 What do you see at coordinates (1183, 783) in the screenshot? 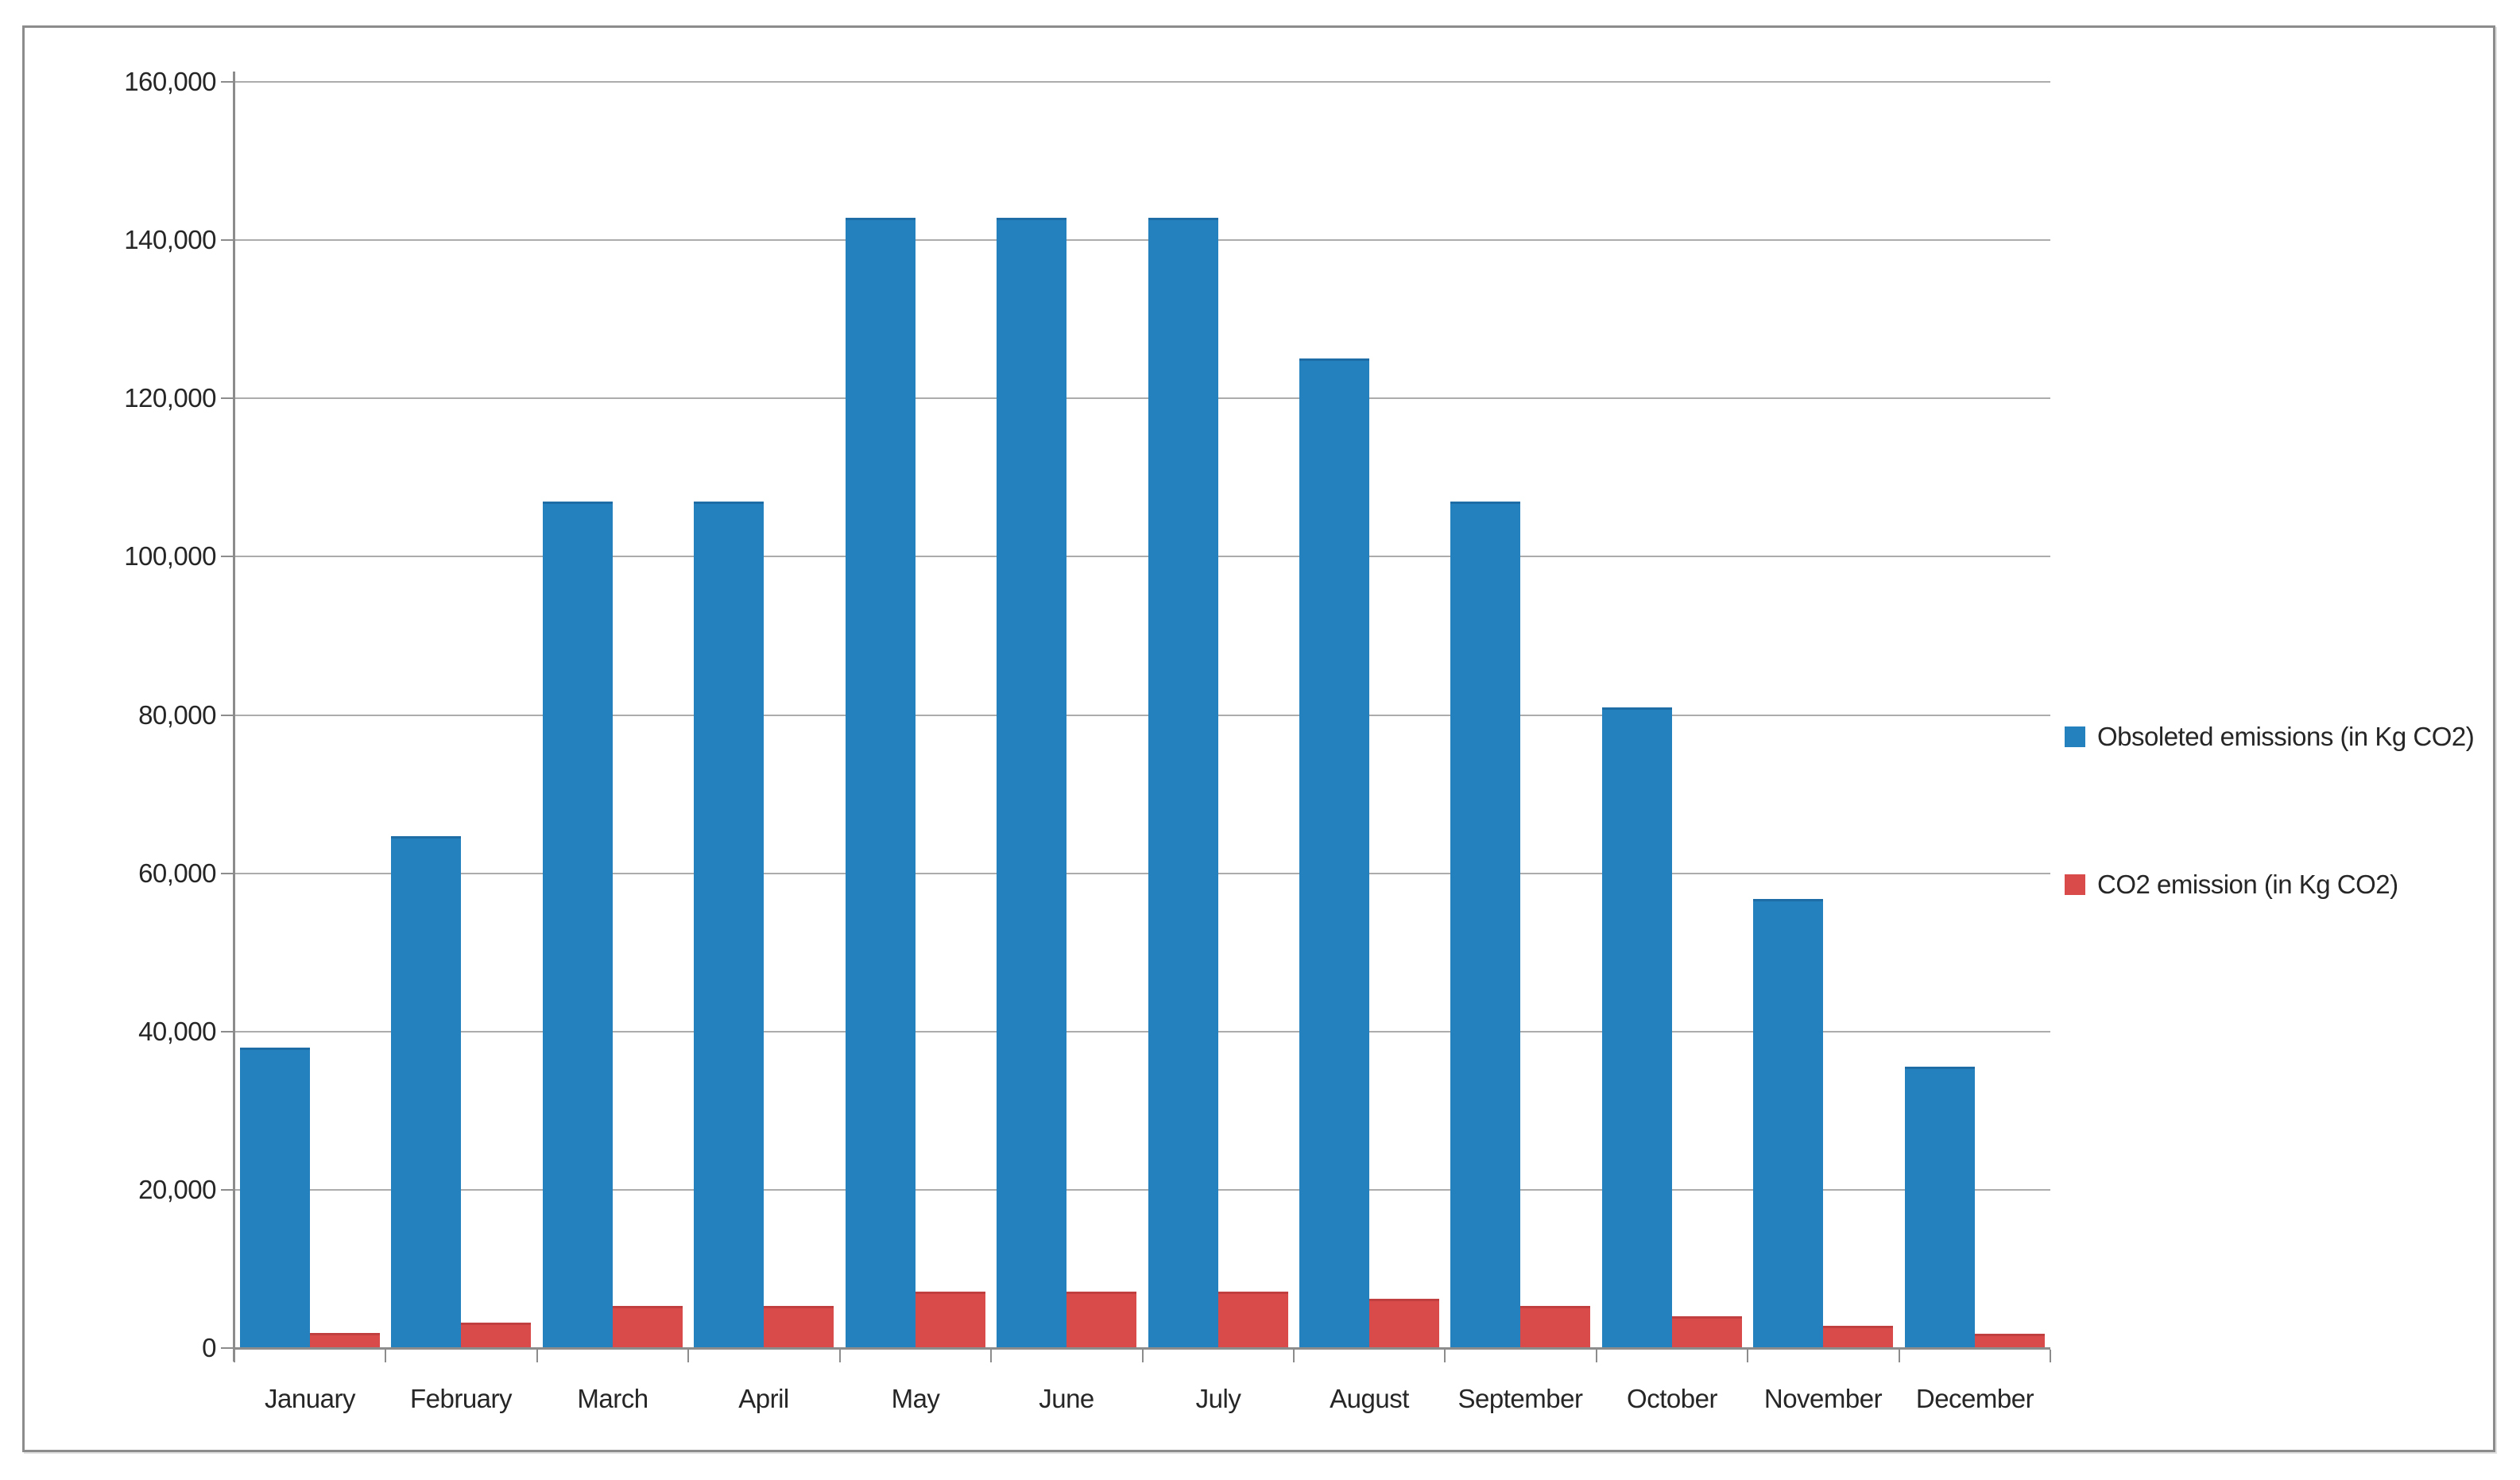
I see `bar-obsoleted-july` at bounding box center [1183, 783].